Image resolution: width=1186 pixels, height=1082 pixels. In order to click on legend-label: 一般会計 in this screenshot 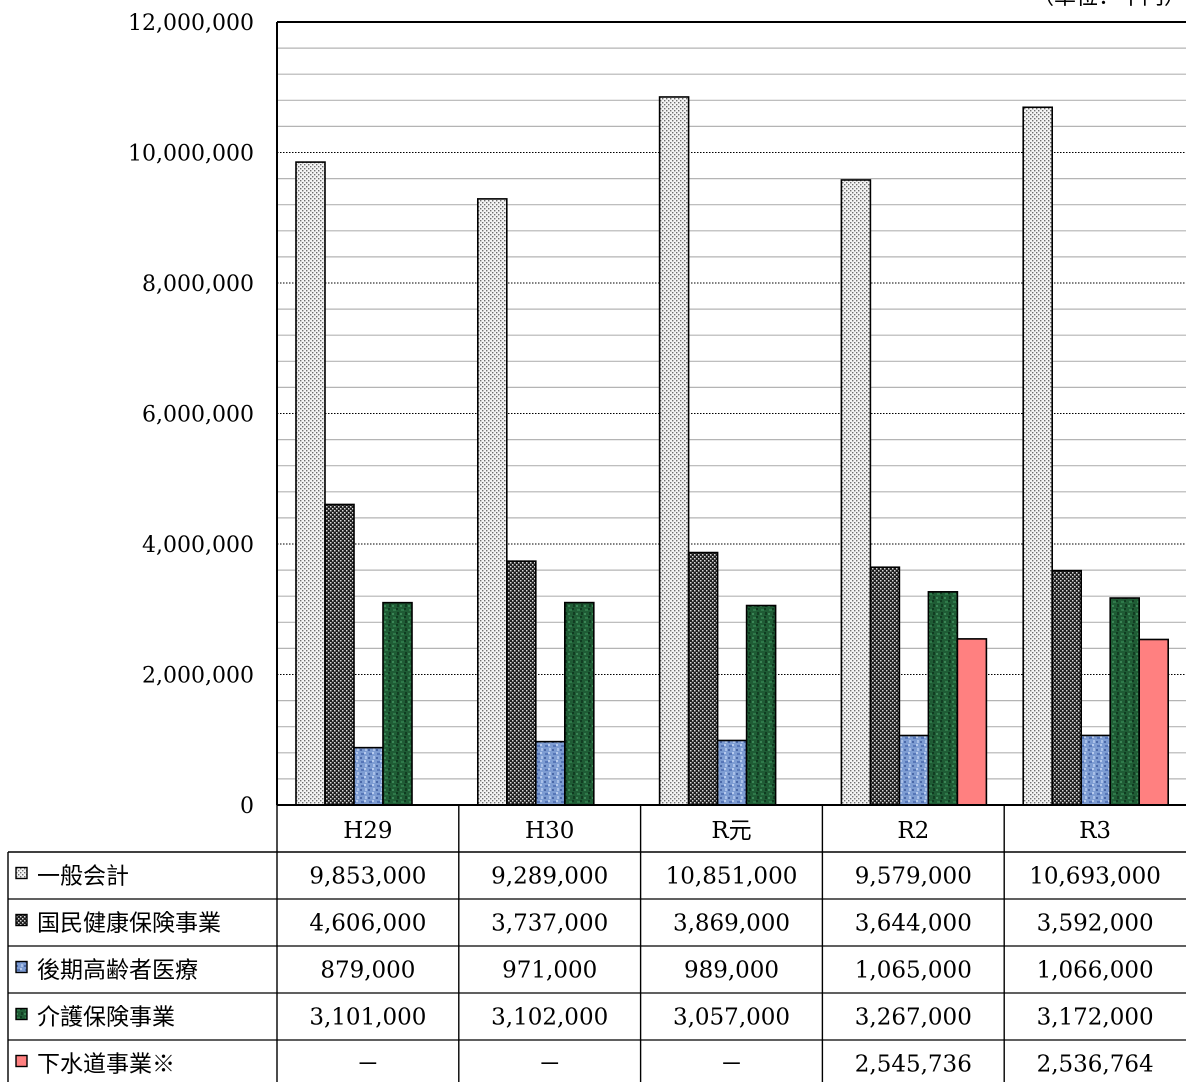, I will do `click(83, 877)`.